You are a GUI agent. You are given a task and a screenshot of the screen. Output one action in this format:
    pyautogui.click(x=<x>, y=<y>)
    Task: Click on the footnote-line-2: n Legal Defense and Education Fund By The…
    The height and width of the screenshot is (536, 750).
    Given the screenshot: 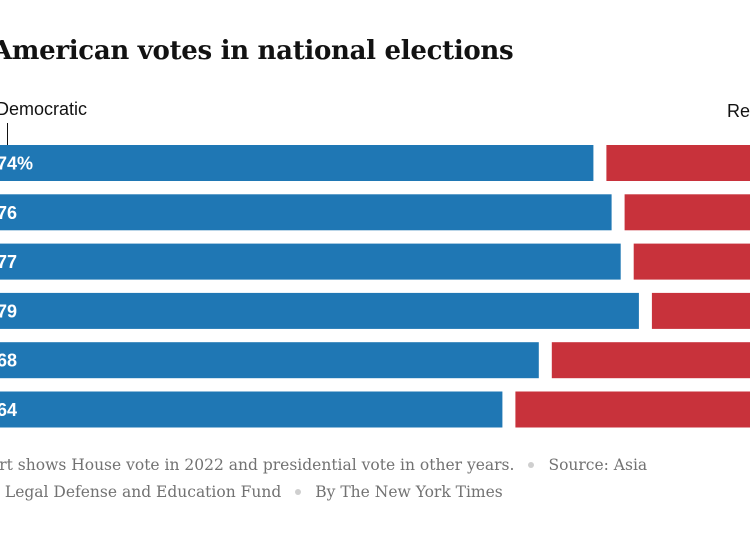 What is the action you would take?
    pyautogui.click(x=251, y=492)
    